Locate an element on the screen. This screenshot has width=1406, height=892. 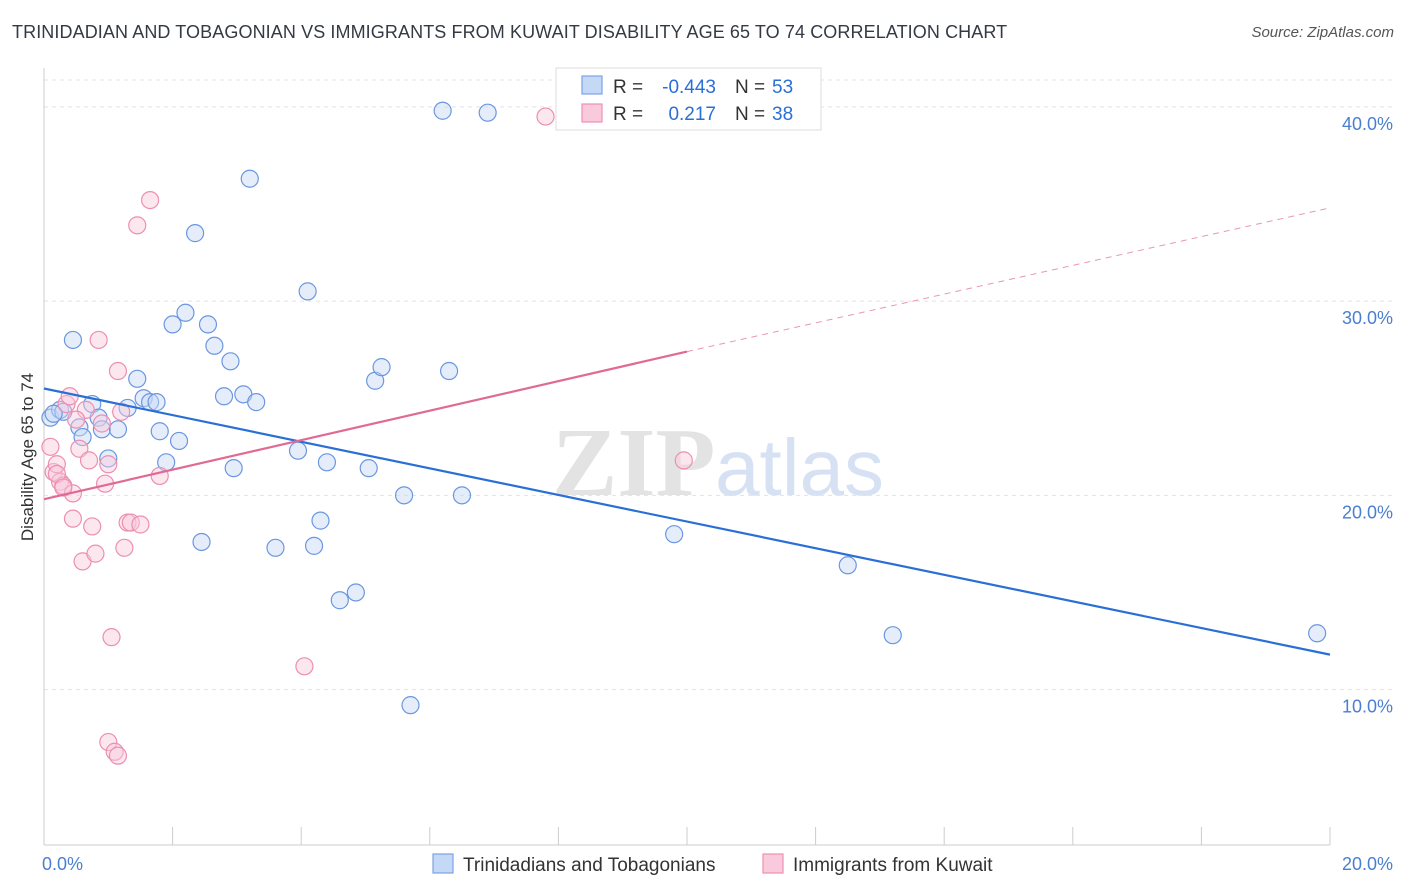
watermark-atlas: atlas is located at coordinates (799, 467).